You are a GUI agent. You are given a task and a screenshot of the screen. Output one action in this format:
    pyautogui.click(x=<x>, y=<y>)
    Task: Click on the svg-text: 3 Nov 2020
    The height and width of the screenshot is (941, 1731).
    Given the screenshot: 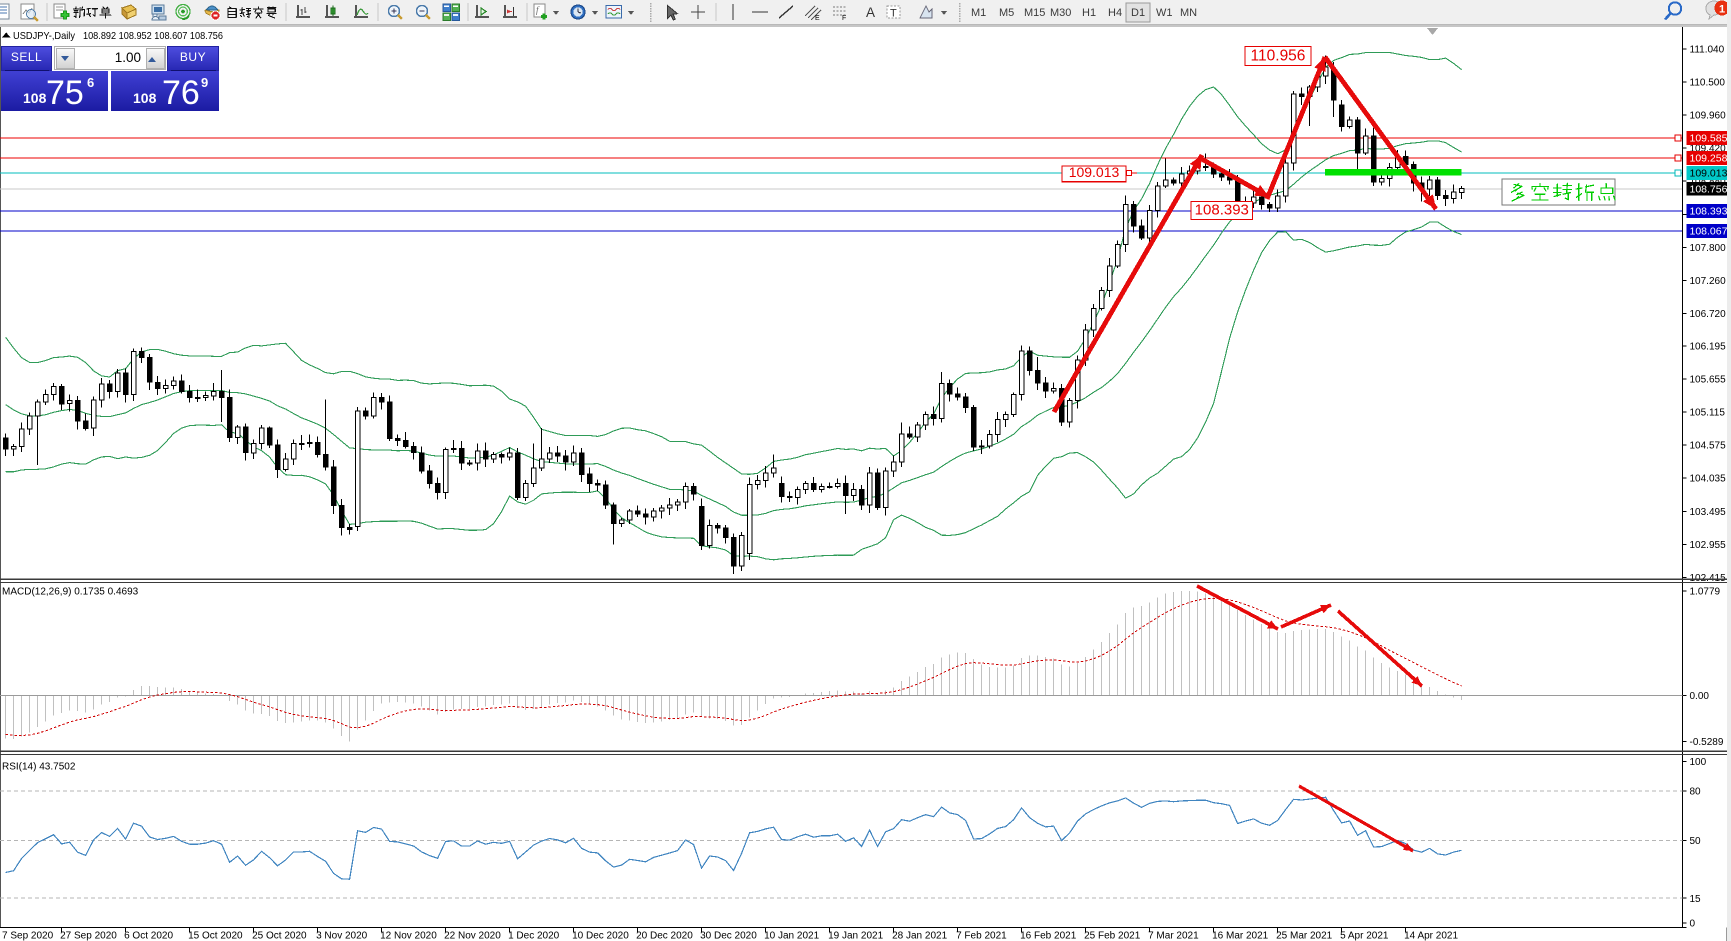 What is the action you would take?
    pyautogui.click(x=342, y=936)
    